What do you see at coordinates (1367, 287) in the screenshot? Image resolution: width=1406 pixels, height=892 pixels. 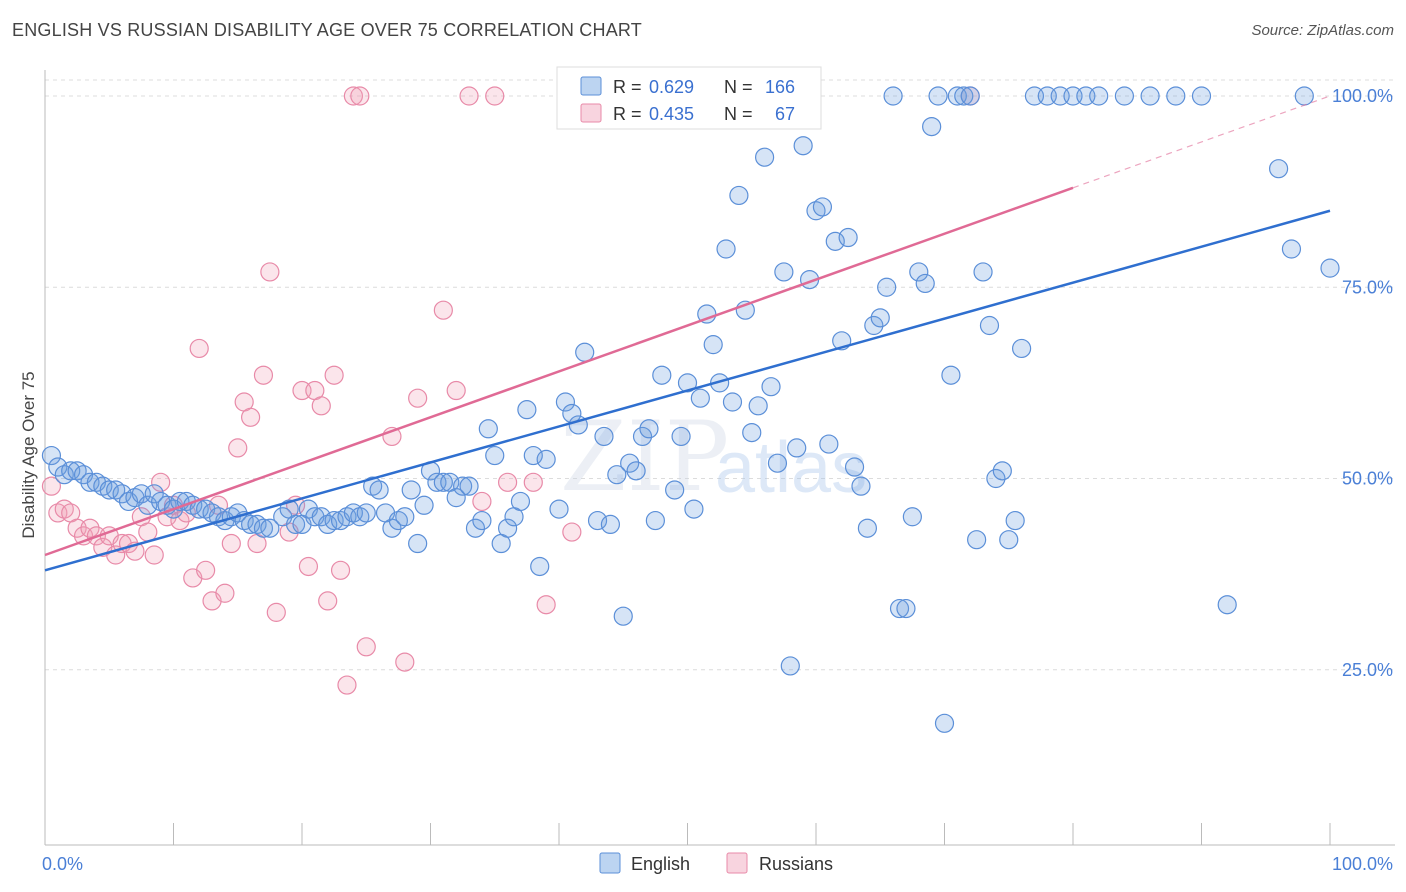 I see `y-tick-75: 75.0%` at bounding box center [1367, 287].